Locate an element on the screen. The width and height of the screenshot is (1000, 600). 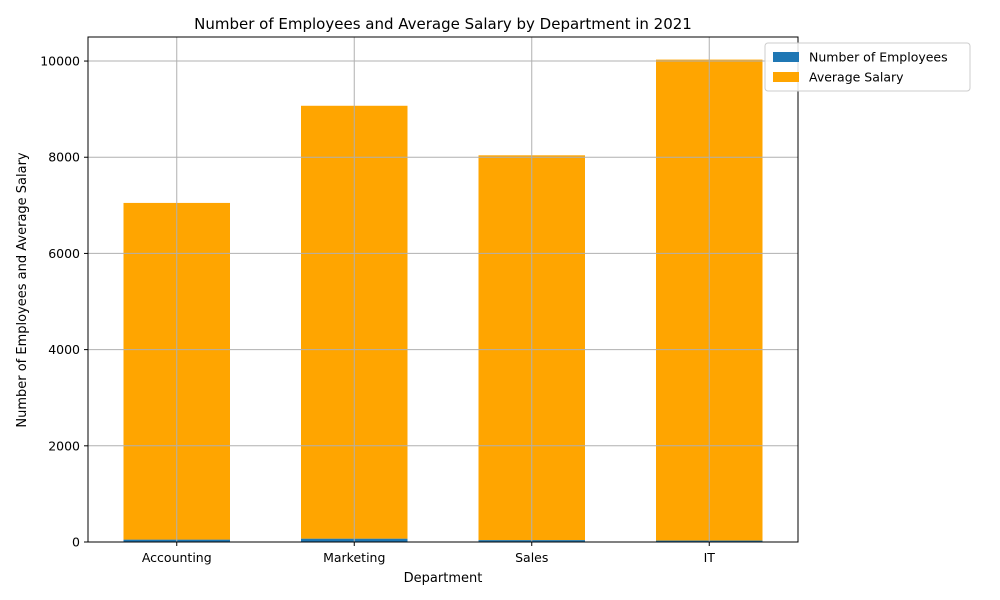
legend: Number of Employees Average Salary is located at coordinates (867, 67).